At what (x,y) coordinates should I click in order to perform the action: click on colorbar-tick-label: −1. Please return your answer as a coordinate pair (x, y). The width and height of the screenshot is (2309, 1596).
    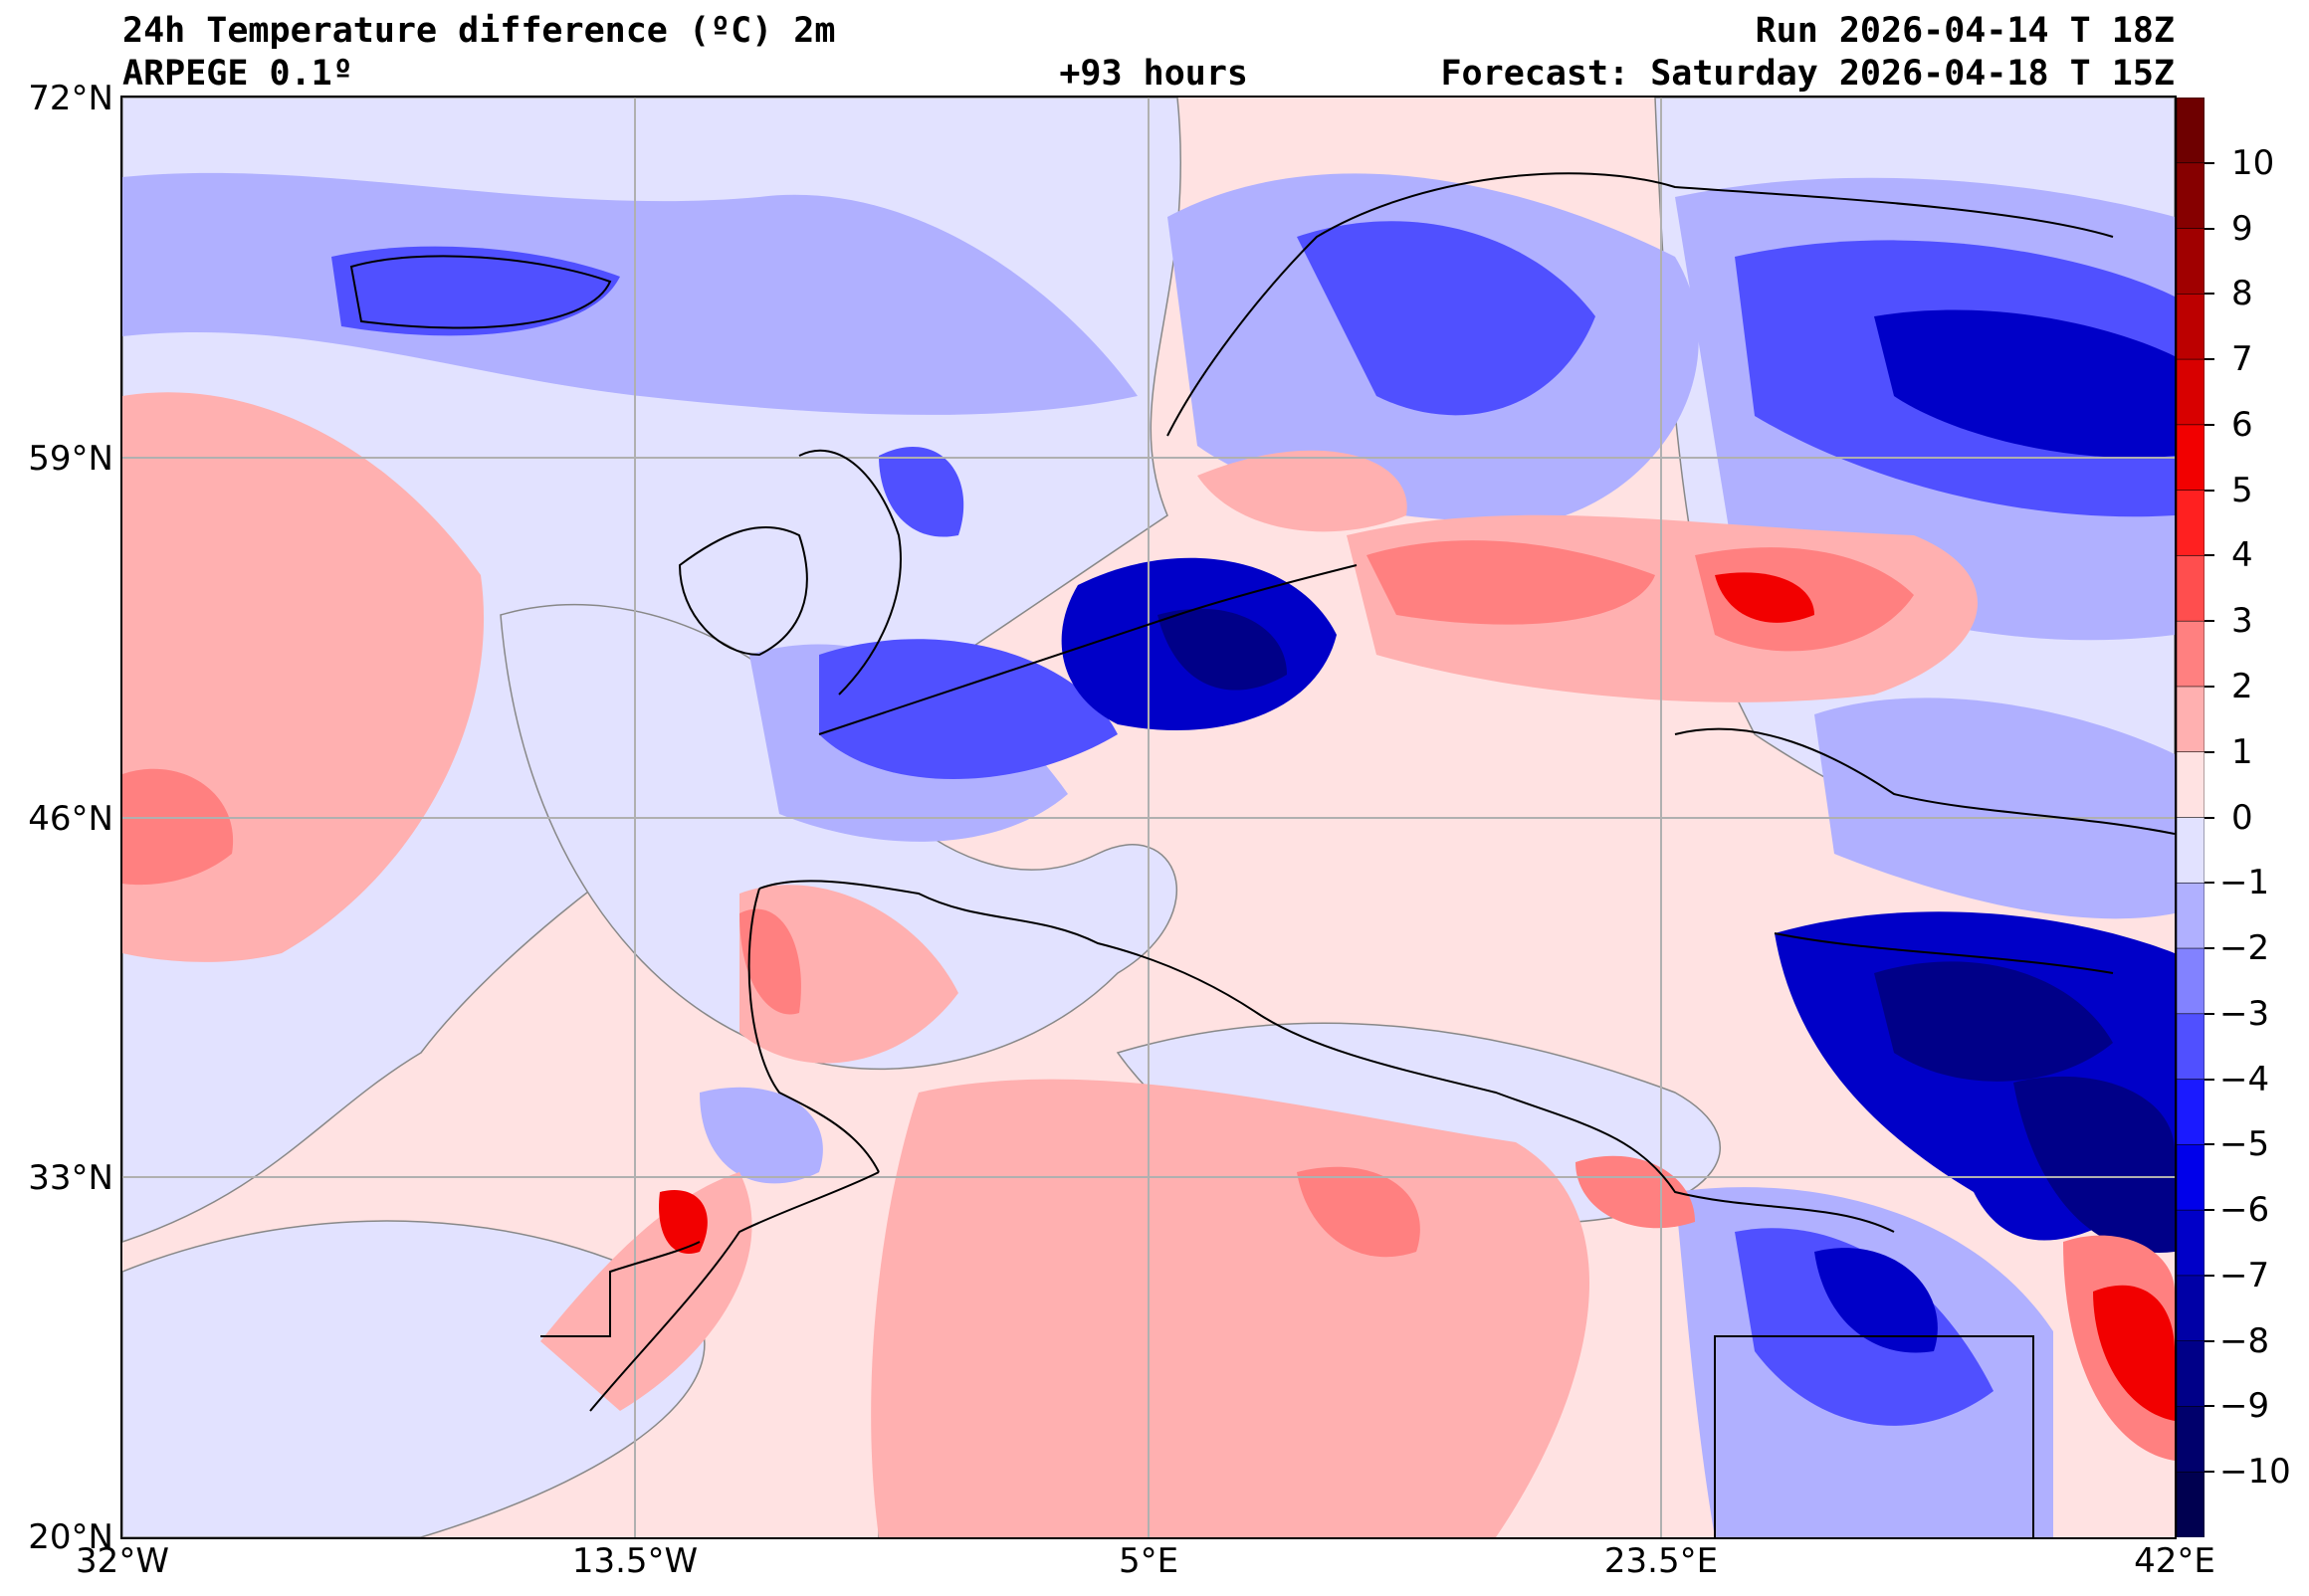
    Looking at the image, I should click on (2244, 883).